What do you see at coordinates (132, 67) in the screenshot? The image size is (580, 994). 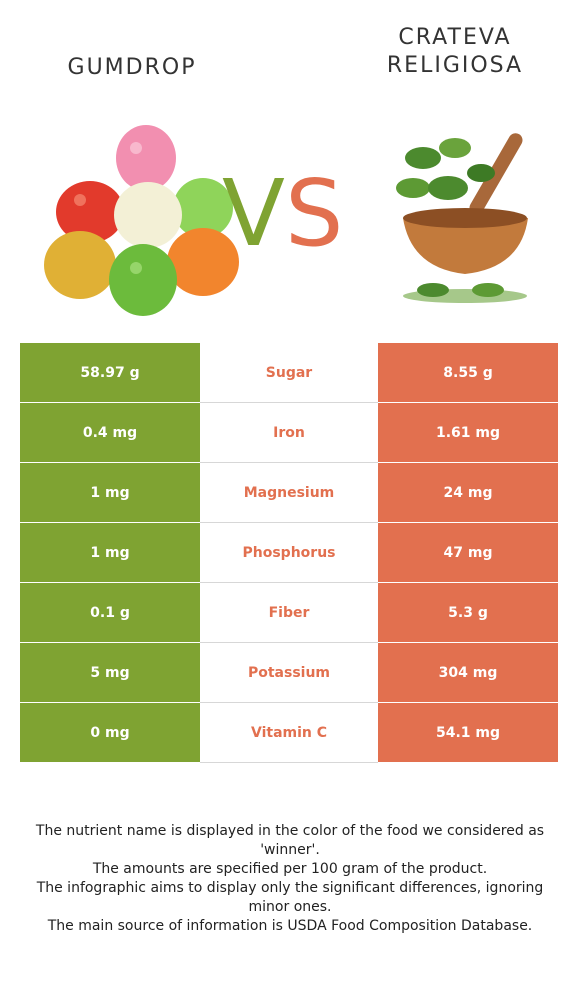 I see `food-left-title: GUMDROP` at bounding box center [132, 67].